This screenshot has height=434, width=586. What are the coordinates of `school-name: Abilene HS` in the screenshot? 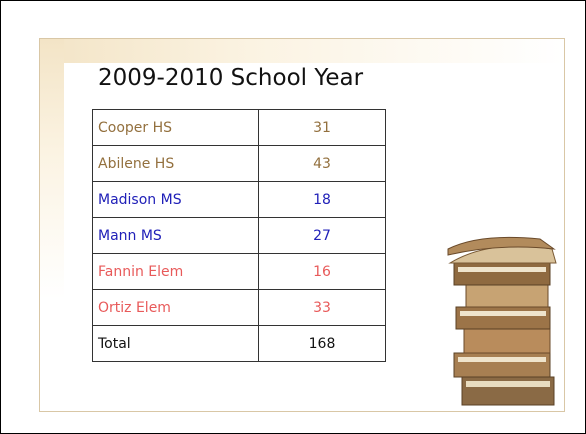 It's located at (175, 163).